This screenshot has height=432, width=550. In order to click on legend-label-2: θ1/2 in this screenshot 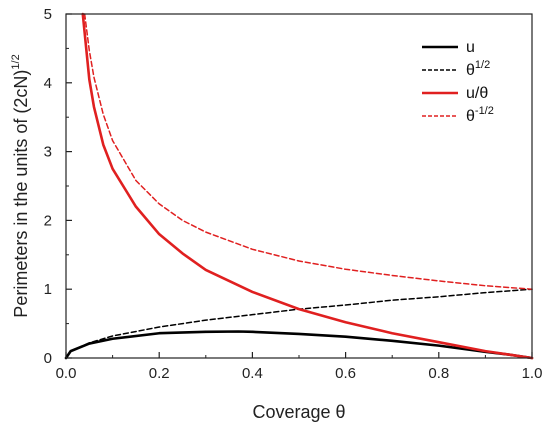, I will do `click(478, 69)`.